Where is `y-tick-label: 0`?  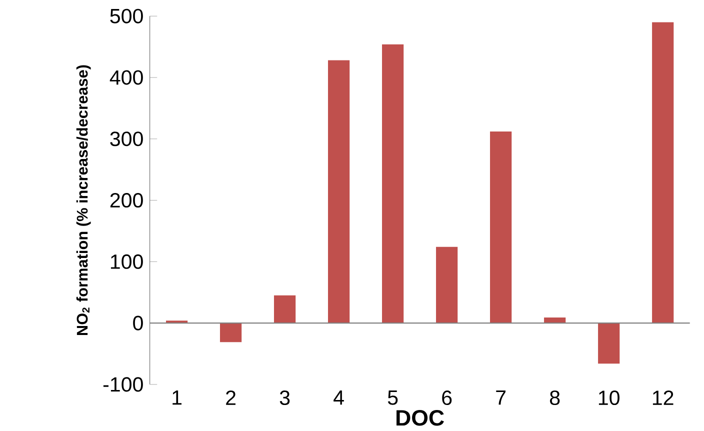 y-tick-label: 0 is located at coordinates (138, 323).